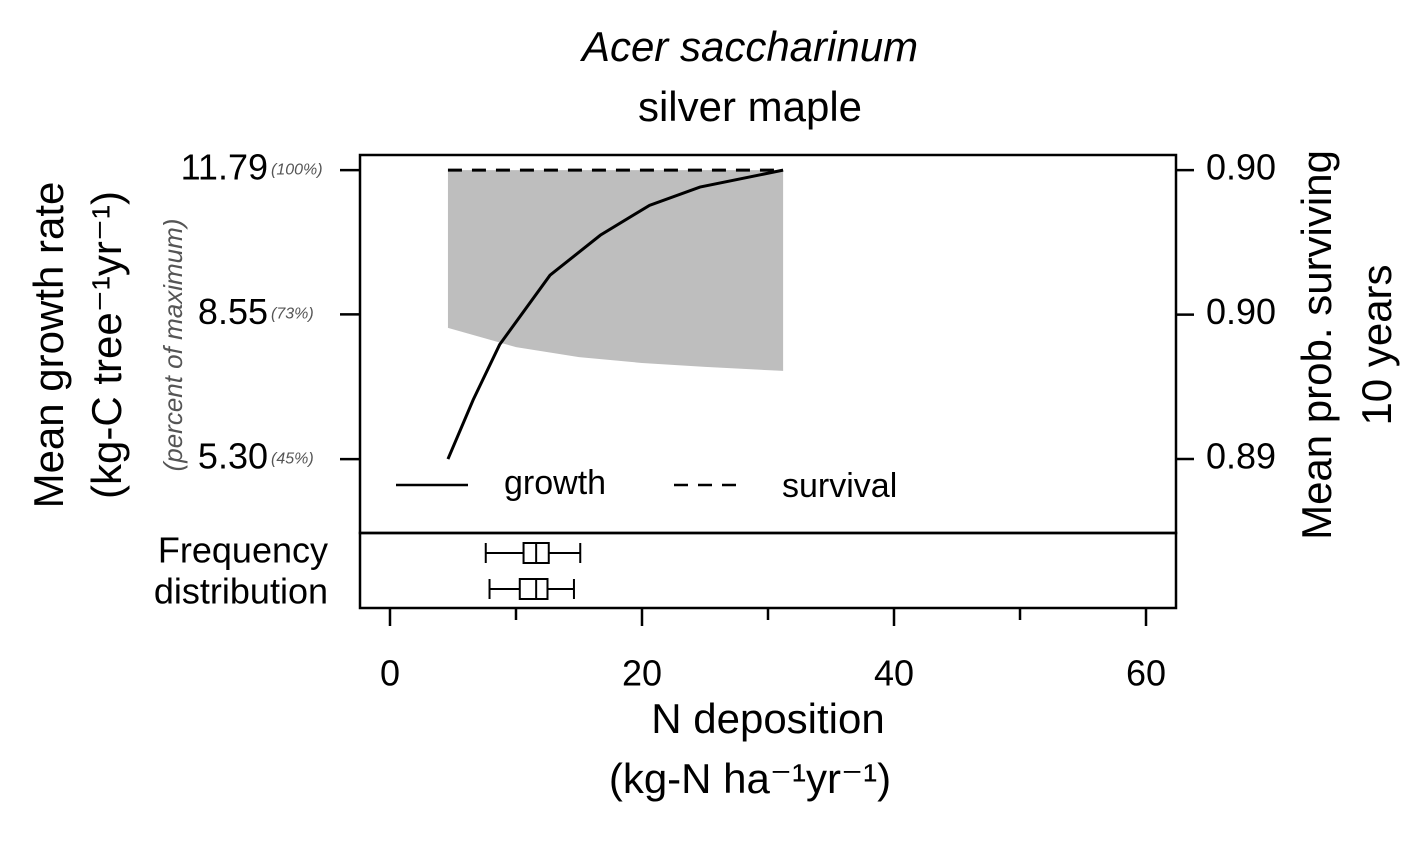  Describe the element at coordinates (1241, 456) in the screenshot. I see `y2-tick-label: 0.89` at that location.